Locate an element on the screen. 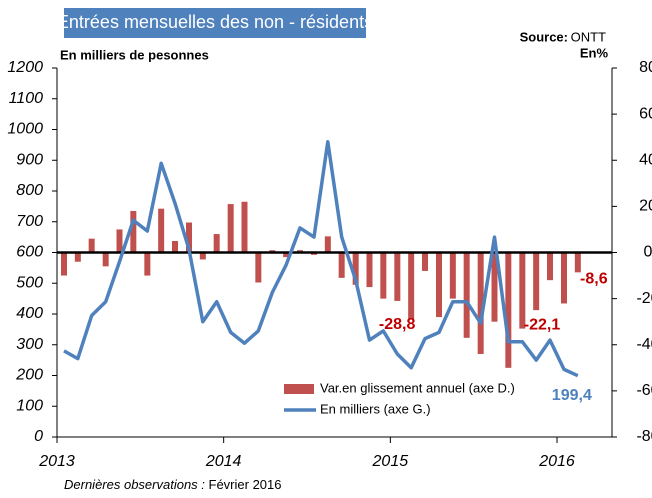  legend-box is located at coordinates (415, 400).